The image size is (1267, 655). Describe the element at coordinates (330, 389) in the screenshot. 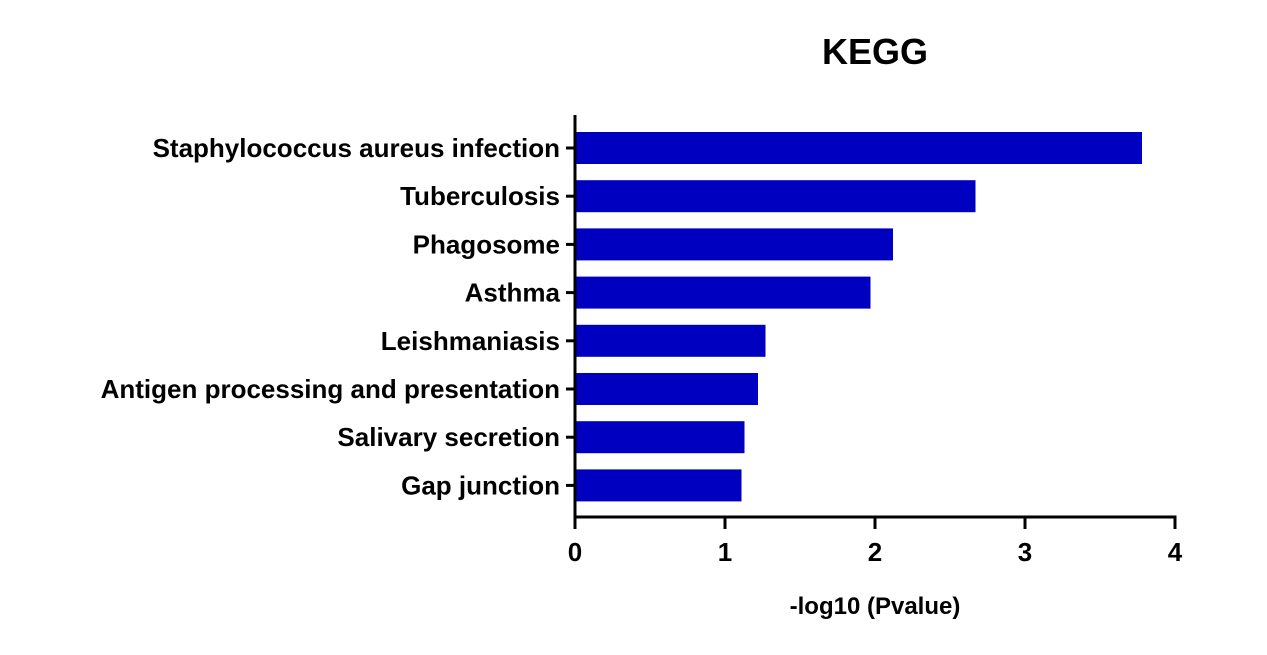

I see `y-tick-label-6: Antigen processing and presentation` at that location.